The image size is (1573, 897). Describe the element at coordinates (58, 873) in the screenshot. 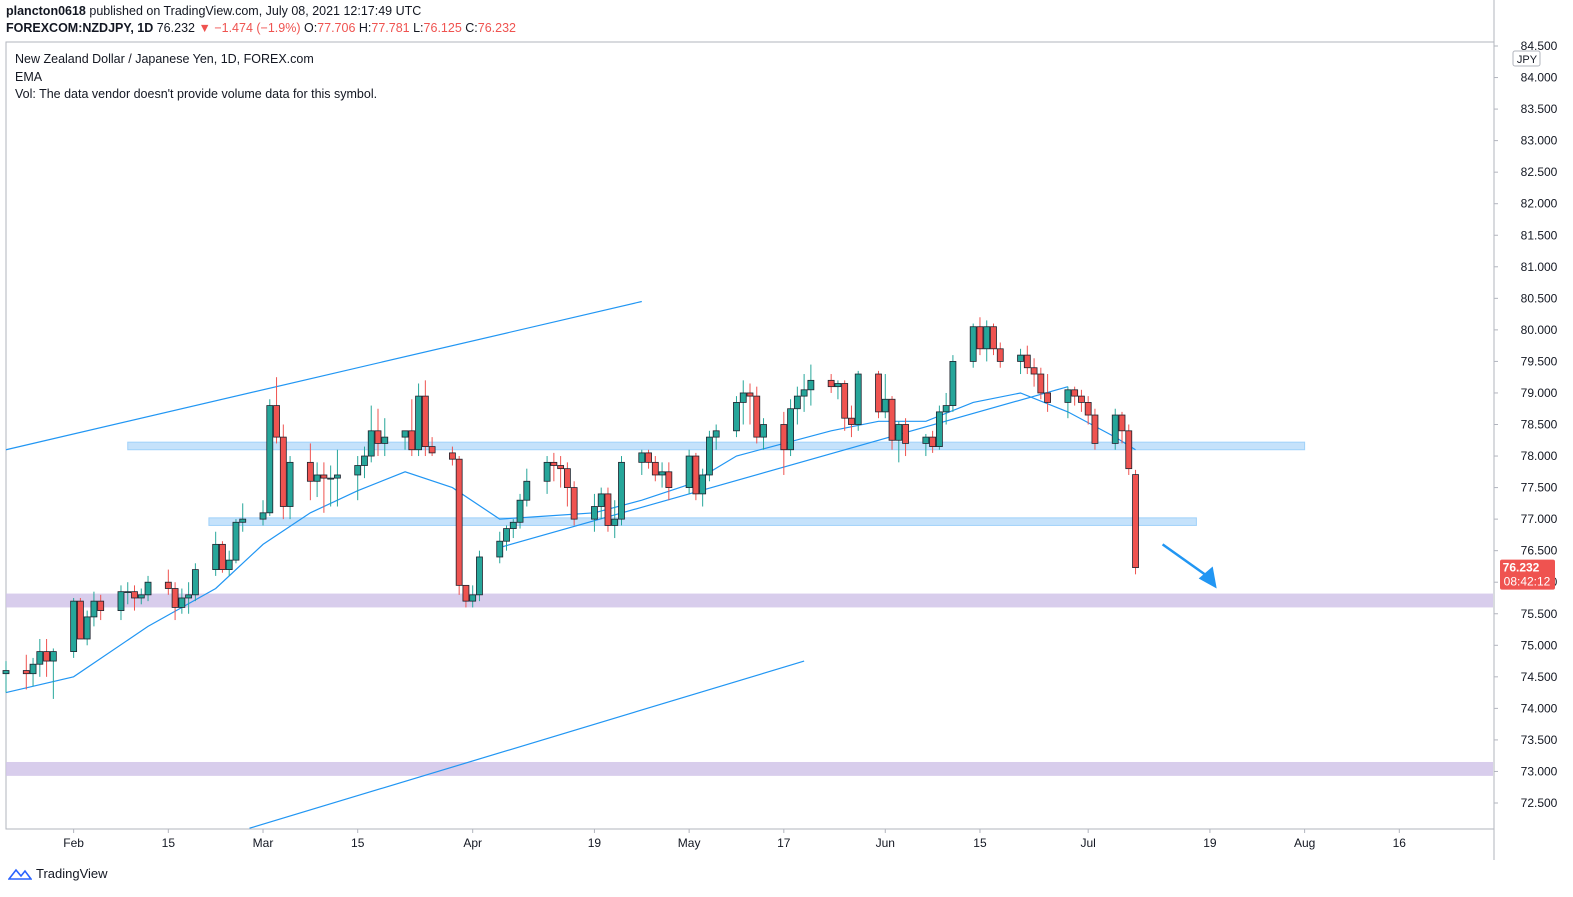

I see `footer-brand: TradingView` at that location.